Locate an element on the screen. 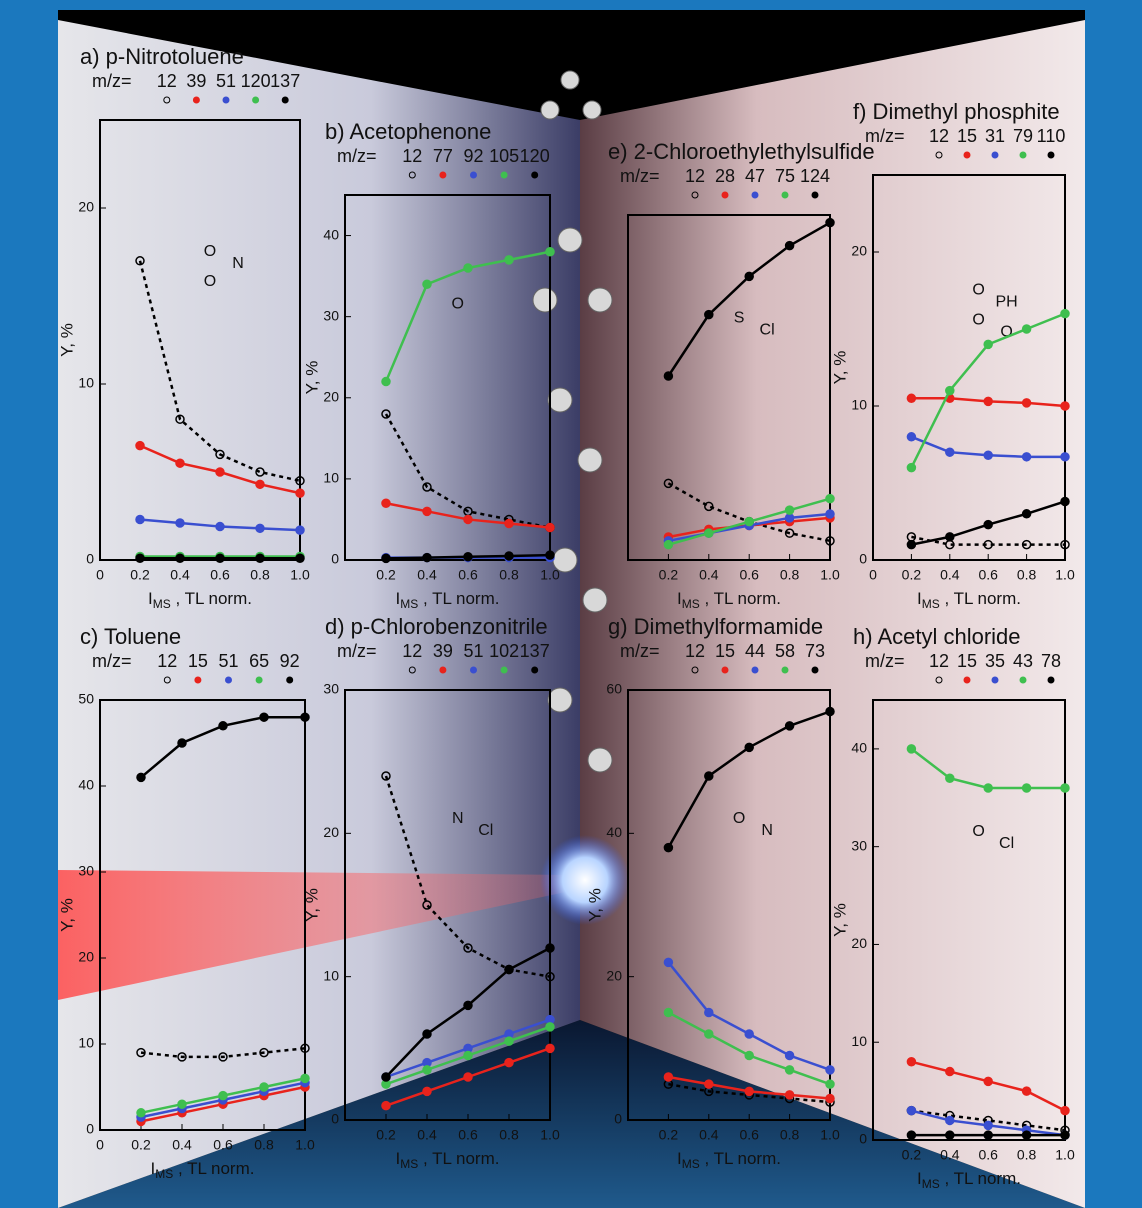 Image resolution: width=1142 pixels, height=1208 pixels. legend-label: 51 is located at coordinates (228, 661).